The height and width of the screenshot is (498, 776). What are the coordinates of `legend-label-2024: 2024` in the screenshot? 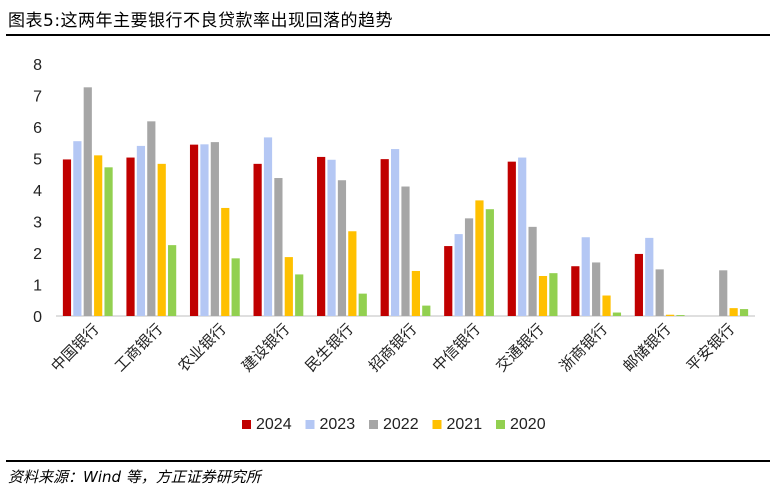 It's located at (274, 424).